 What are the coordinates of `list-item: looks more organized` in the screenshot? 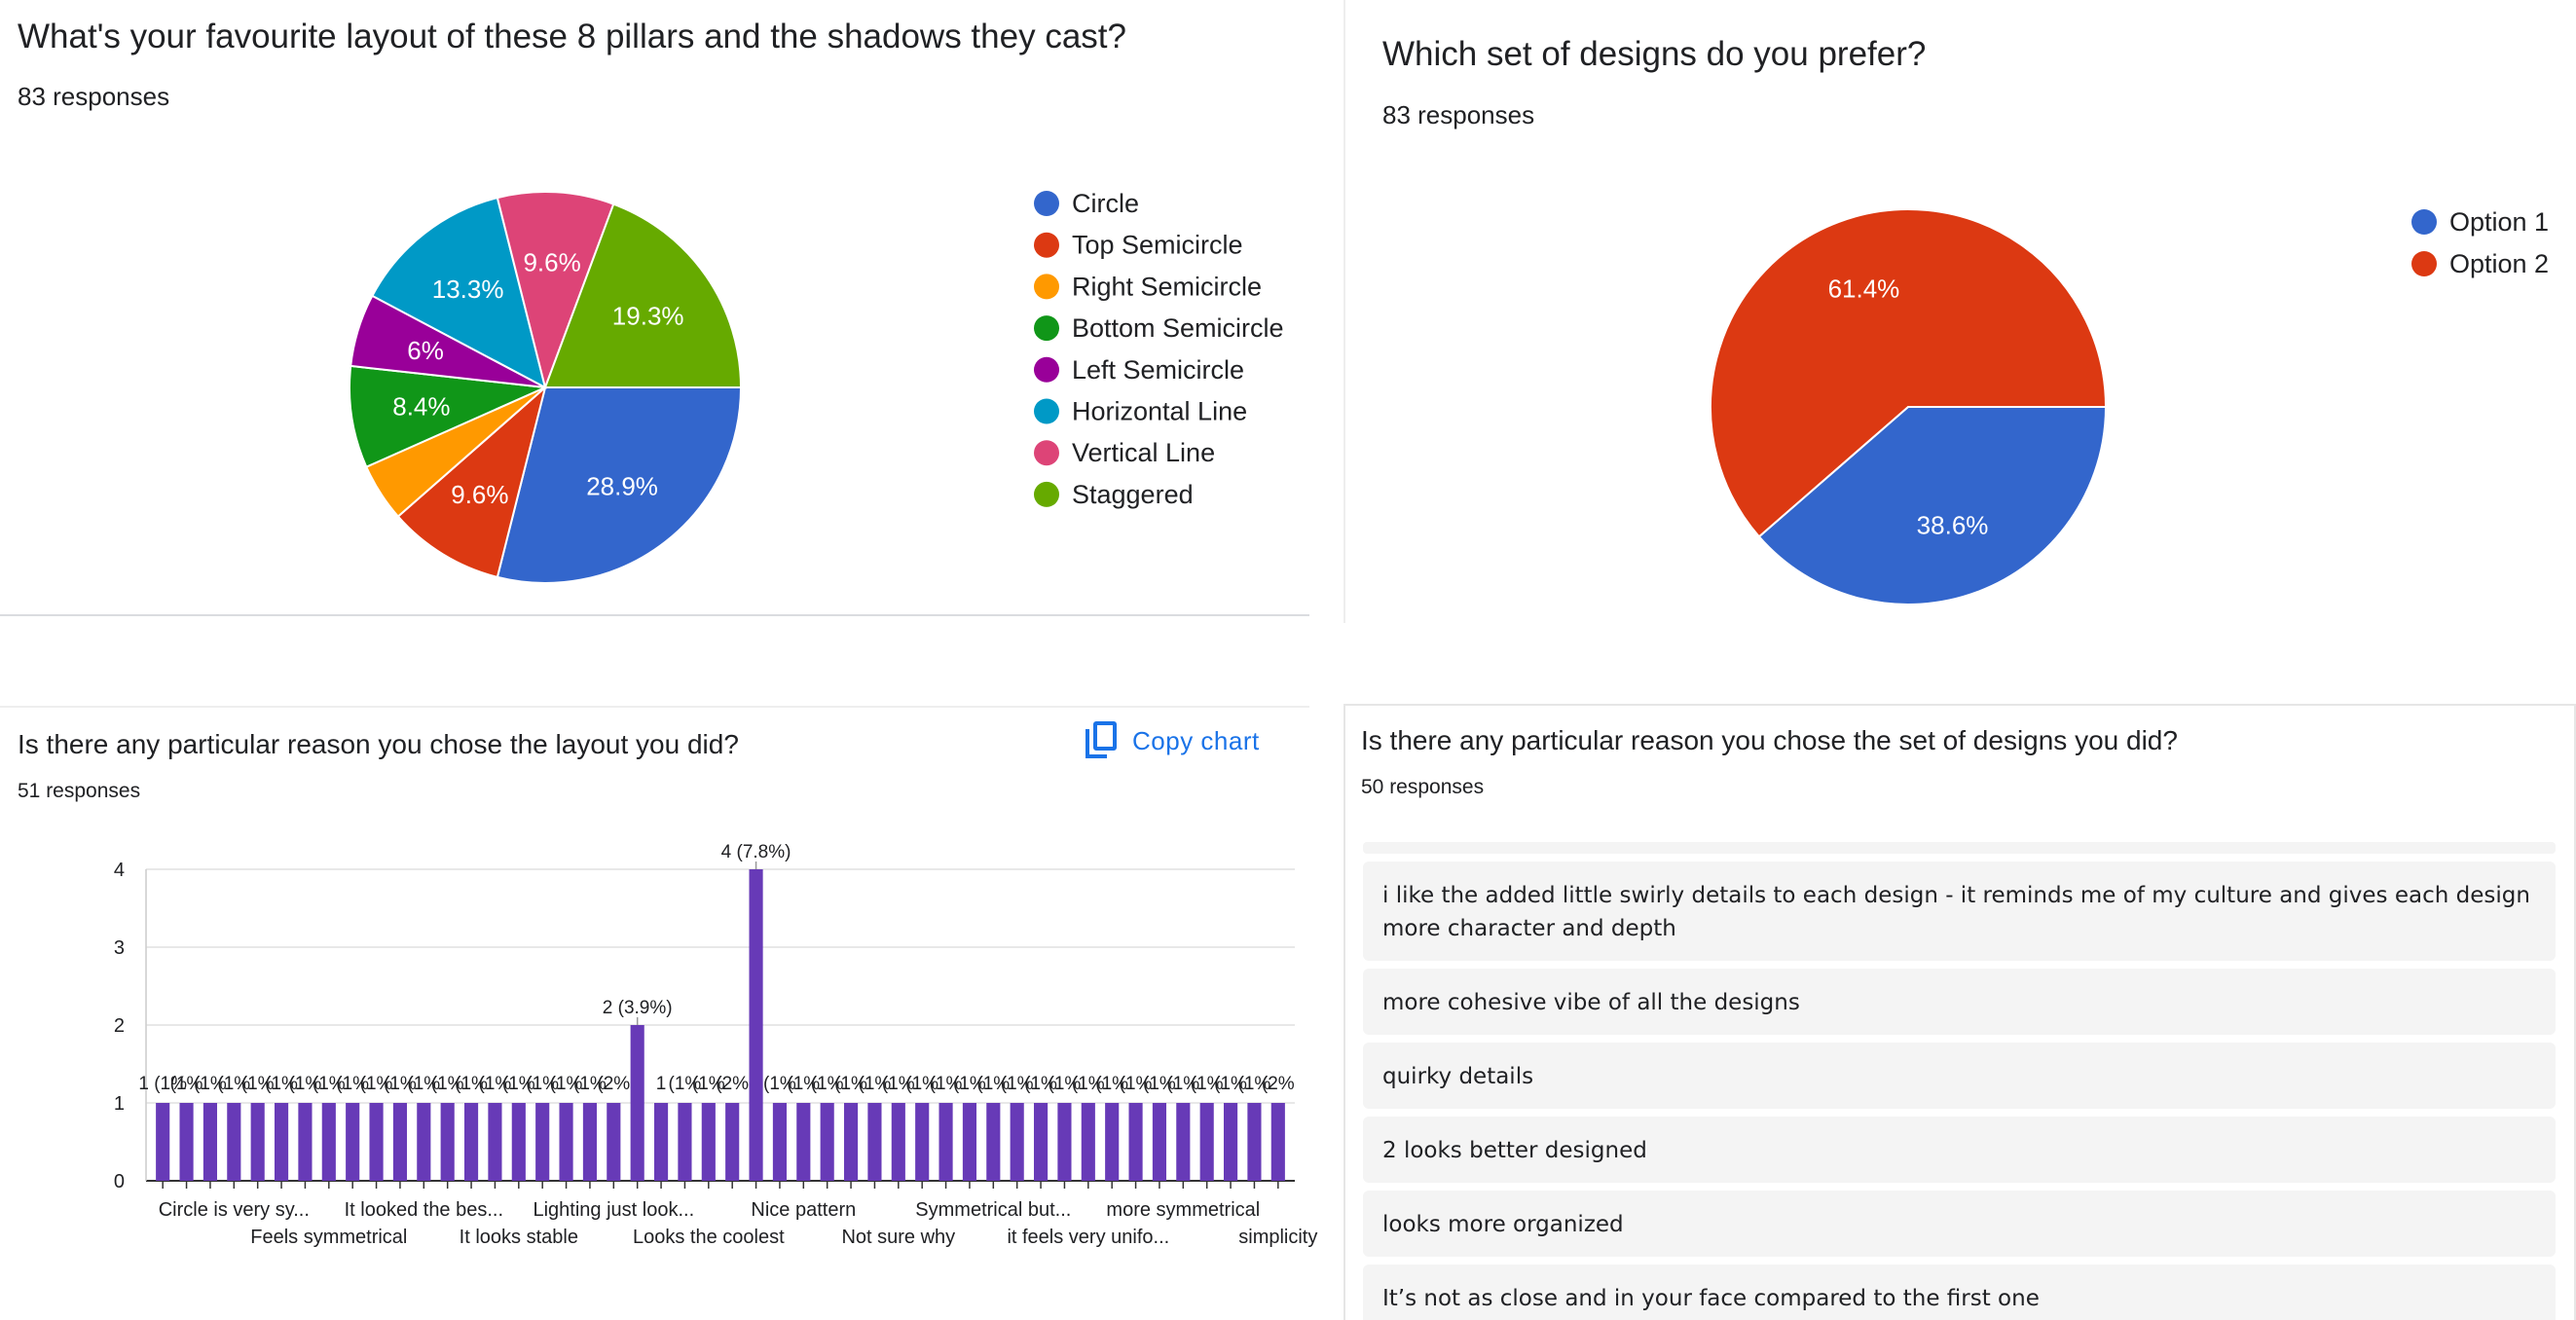 It's located at (1959, 1224).